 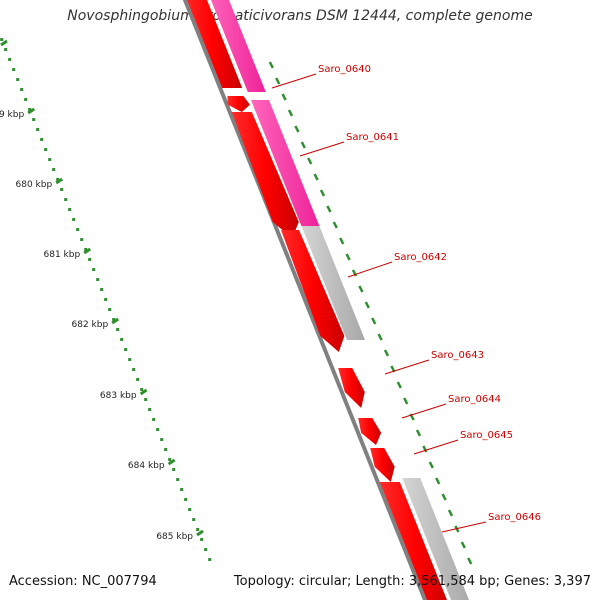 What do you see at coordinates (344, 69) in the screenshot?
I see `gene-label: Saro_0640` at bounding box center [344, 69].